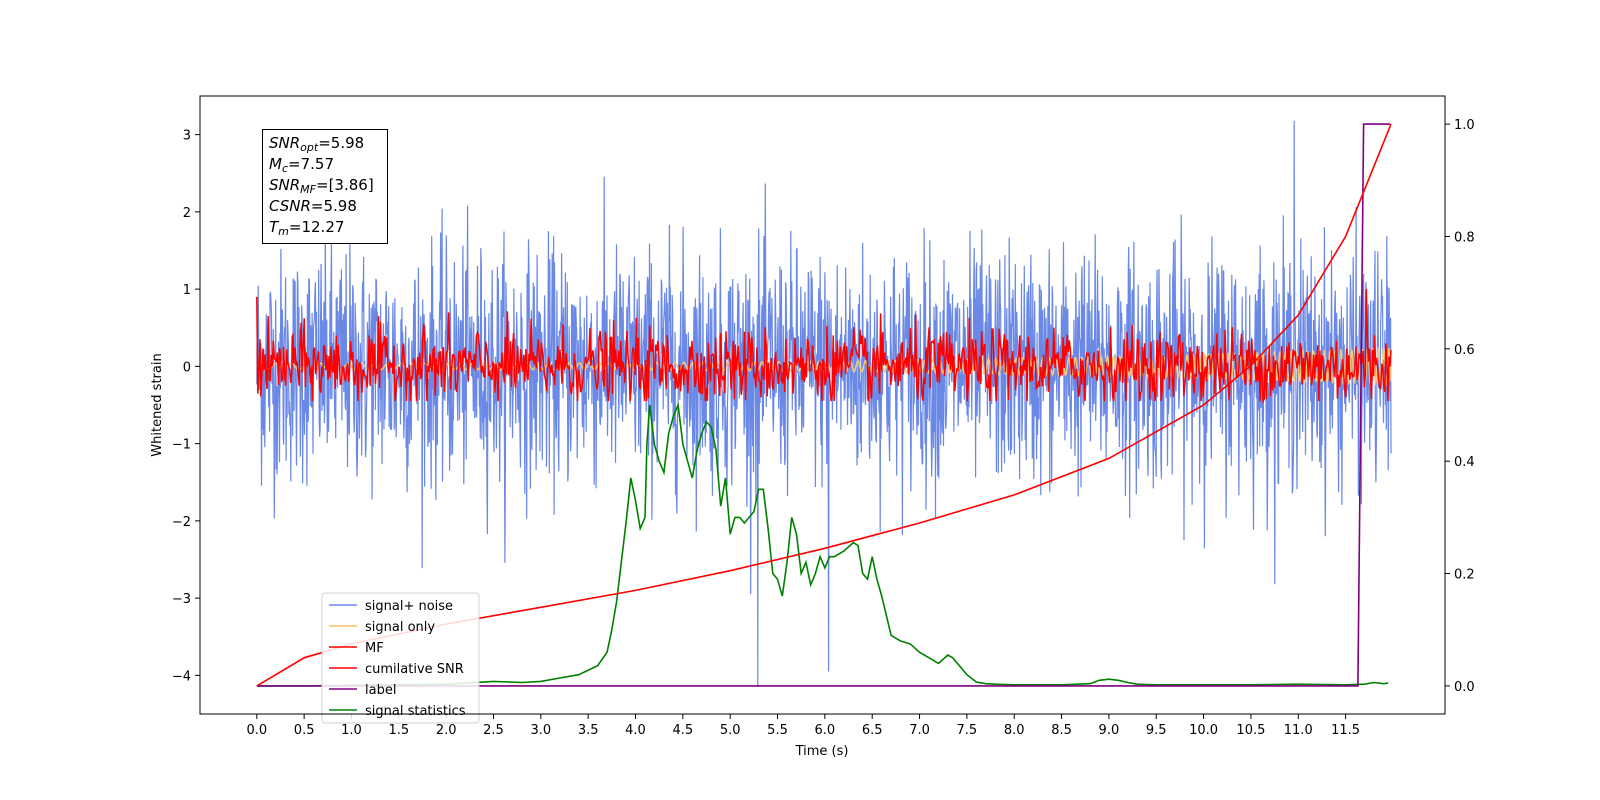 The image size is (1600, 800). I want to click on x-tick-label: 5.5, so click(777, 730).